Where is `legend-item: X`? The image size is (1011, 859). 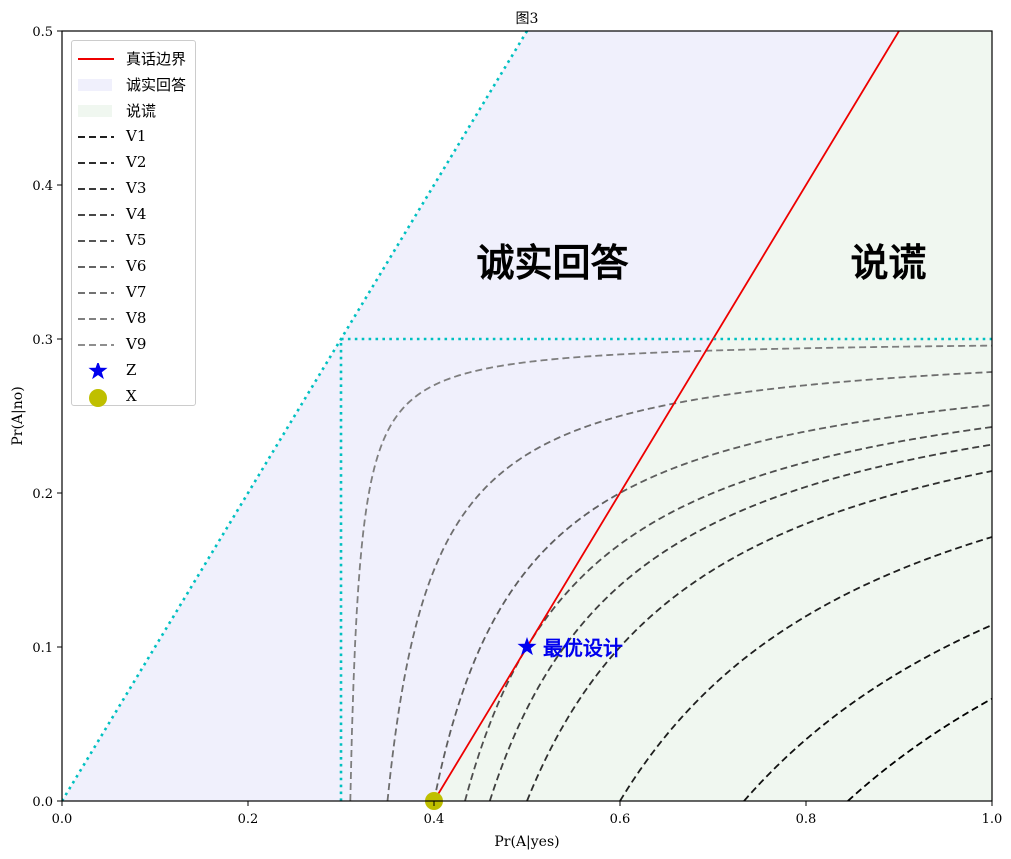 legend-item: X is located at coordinates (133, 396).